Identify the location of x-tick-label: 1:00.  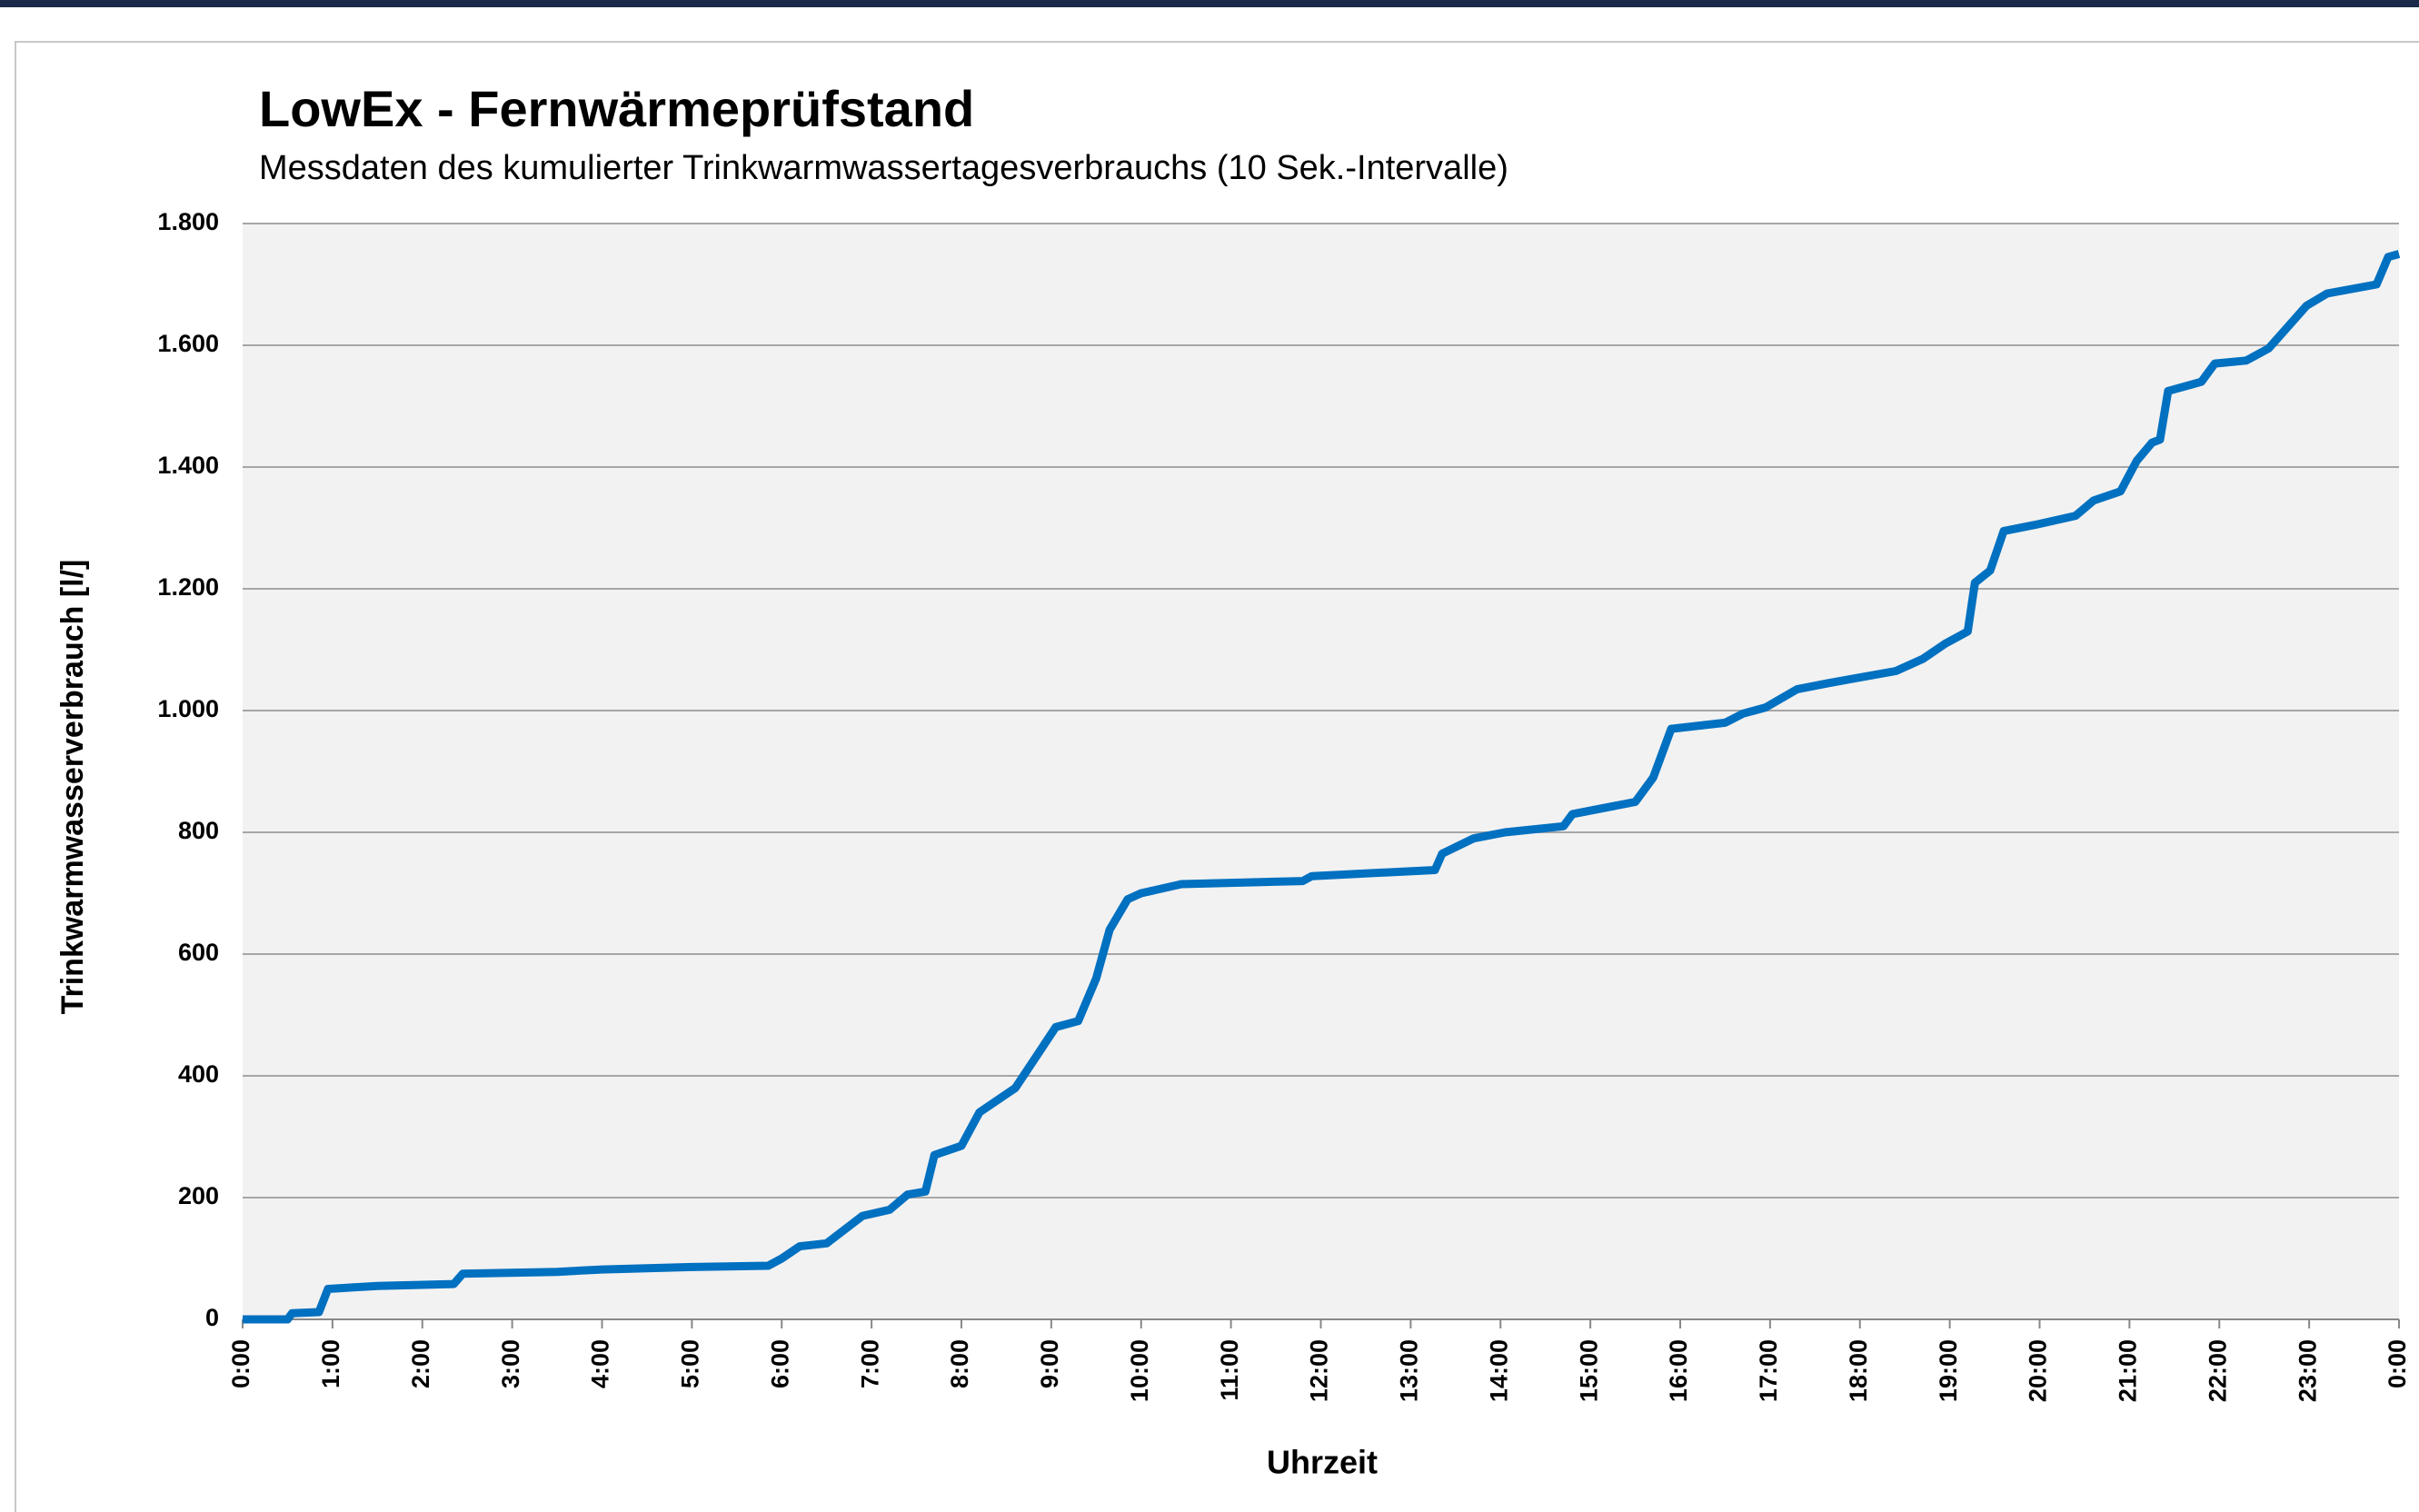
(330, 1363).